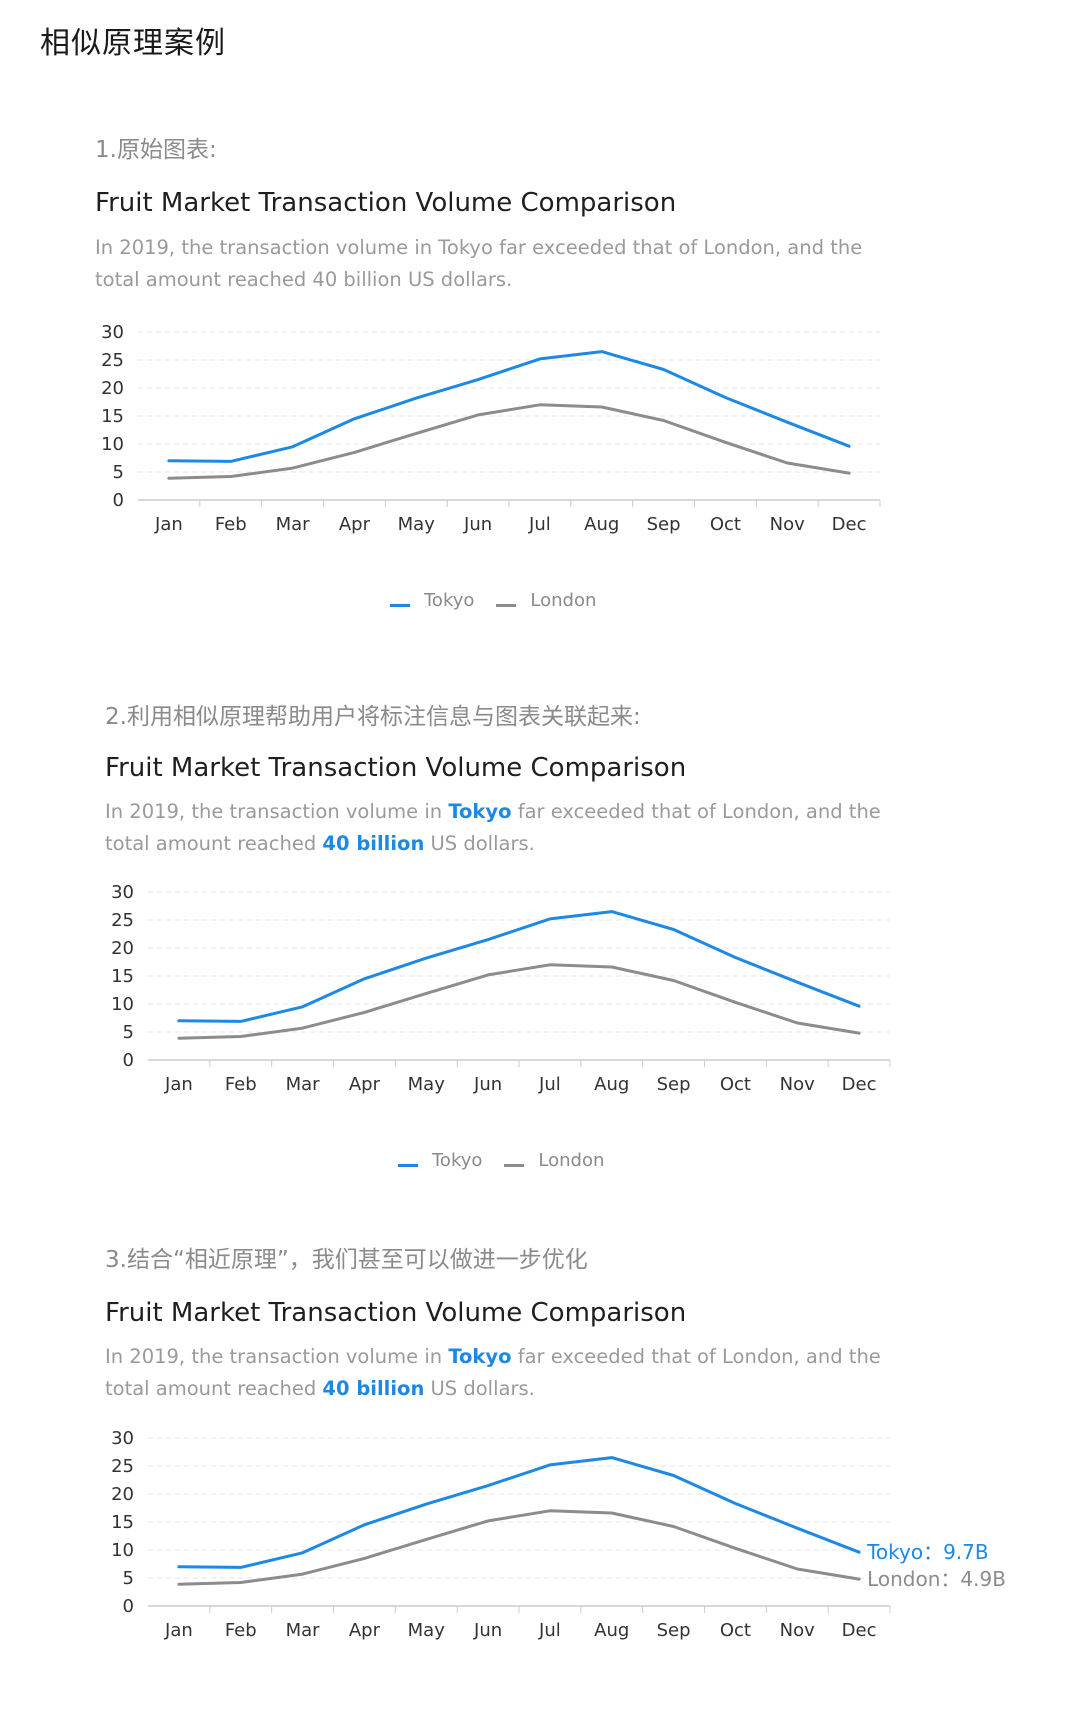 The image size is (1080, 1715). What do you see at coordinates (156, 150) in the screenshot?
I see `section-heading: 1.原始图表:` at bounding box center [156, 150].